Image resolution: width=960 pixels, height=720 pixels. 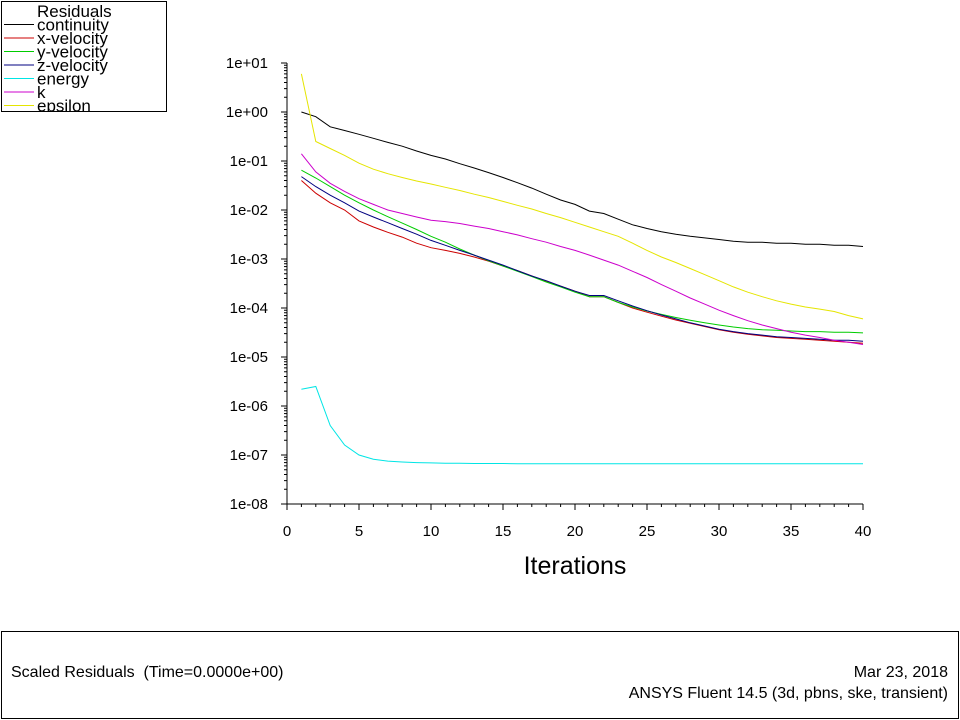 I want to click on y-tick-label: 1e-02, so click(x=249, y=210).